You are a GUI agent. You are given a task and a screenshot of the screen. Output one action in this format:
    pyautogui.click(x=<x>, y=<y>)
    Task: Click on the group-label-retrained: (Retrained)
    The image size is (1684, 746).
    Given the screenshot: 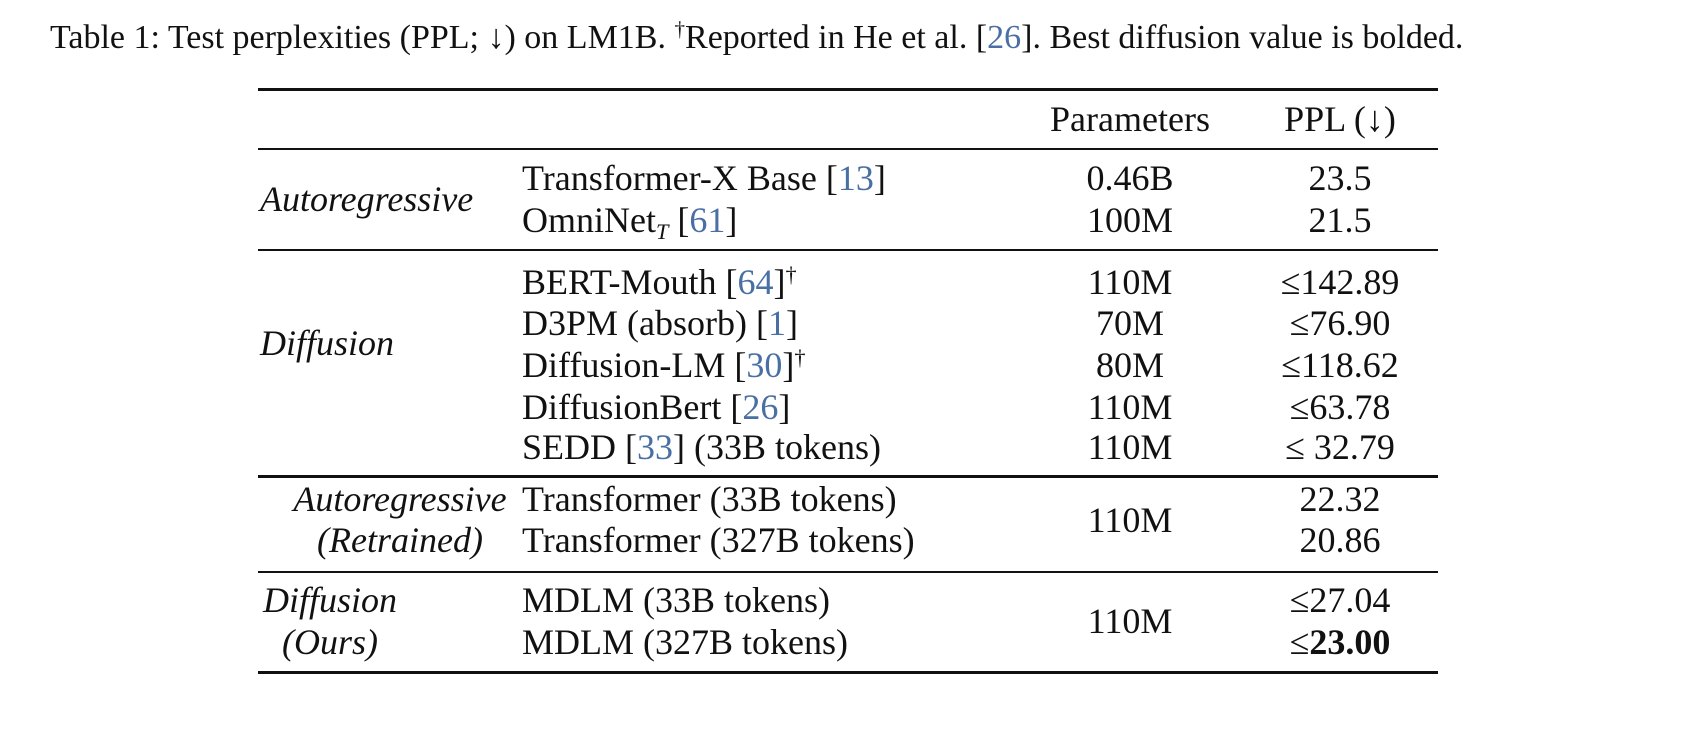 What is the action you would take?
    pyautogui.click(x=400, y=540)
    